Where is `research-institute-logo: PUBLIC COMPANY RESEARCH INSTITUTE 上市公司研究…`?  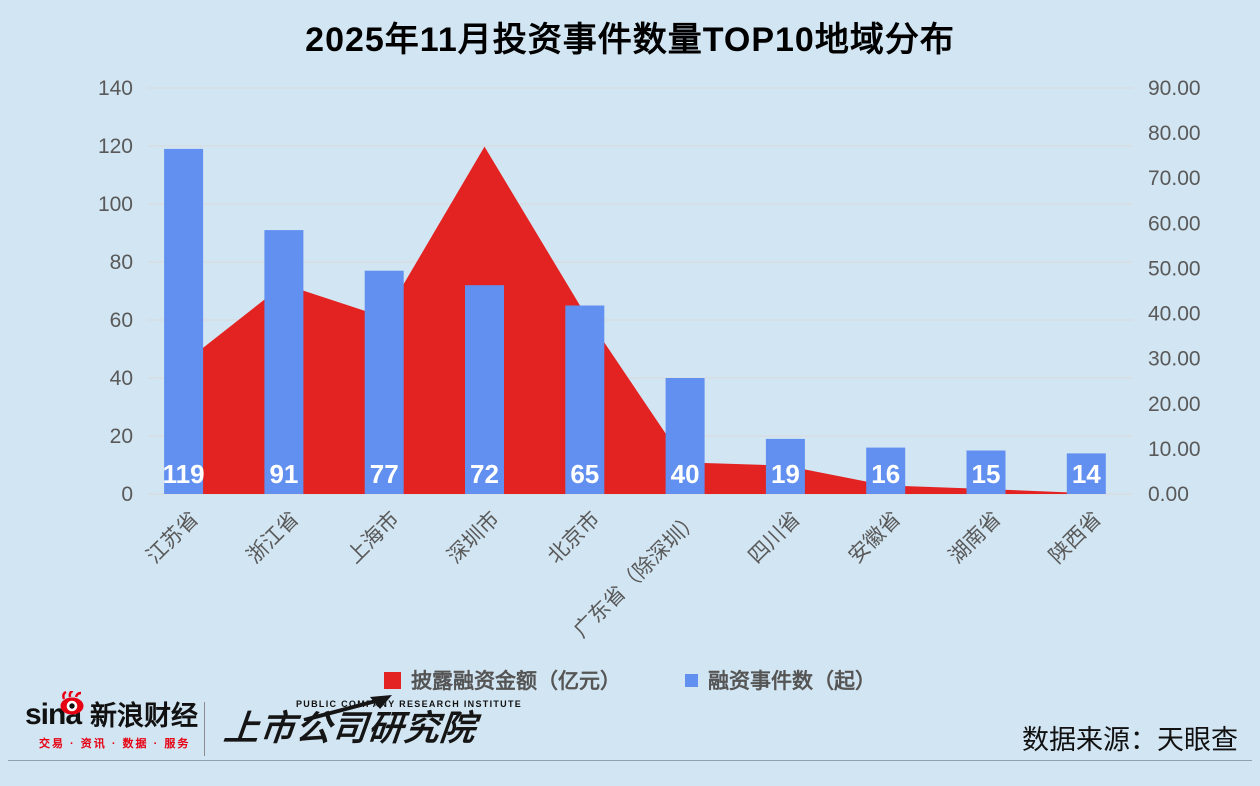
research-institute-logo: PUBLIC COMPANY RESEARCH INSTITUTE 上市公司研究… is located at coordinates (372, 722).